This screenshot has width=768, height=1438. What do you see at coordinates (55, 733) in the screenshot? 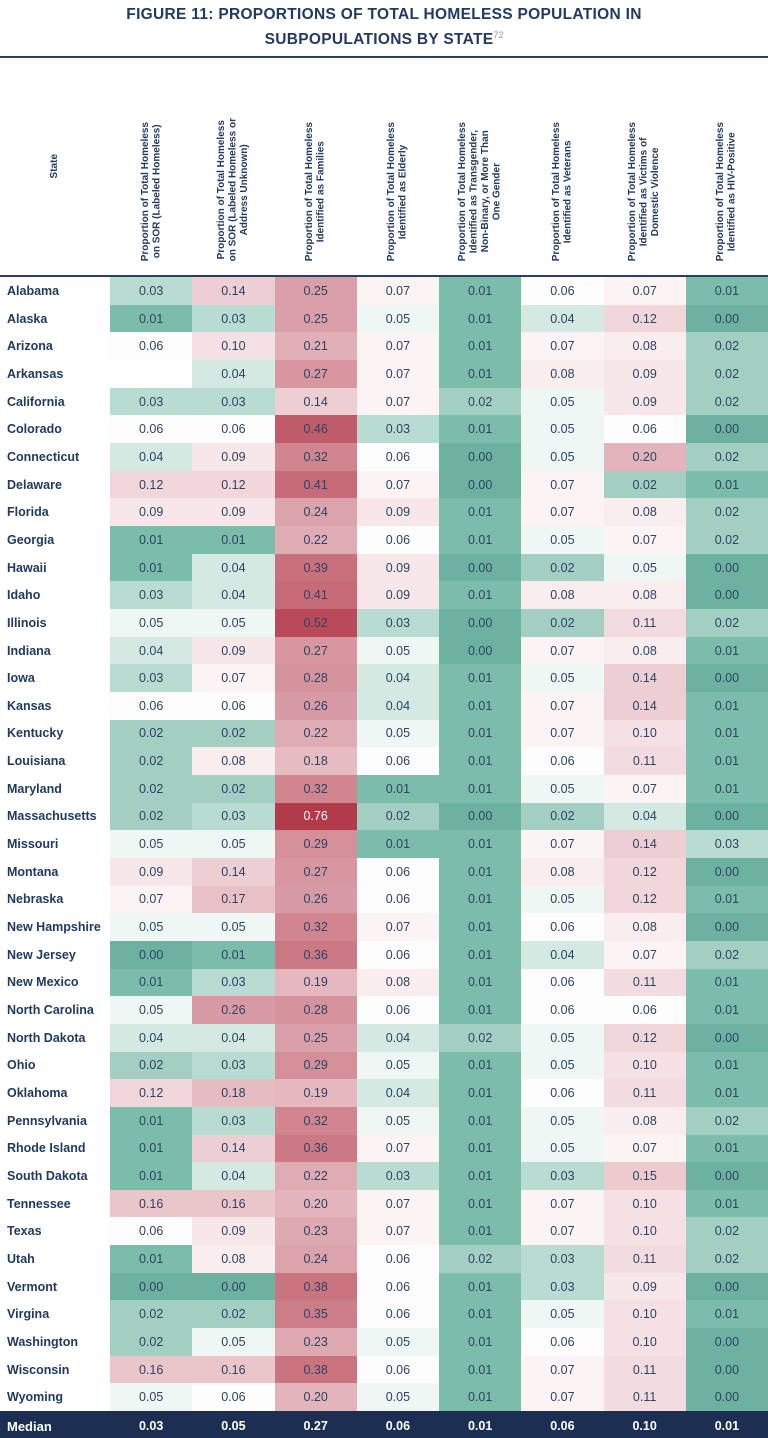
I see `state-label: Kentucky` at bounding box center [55, 733].